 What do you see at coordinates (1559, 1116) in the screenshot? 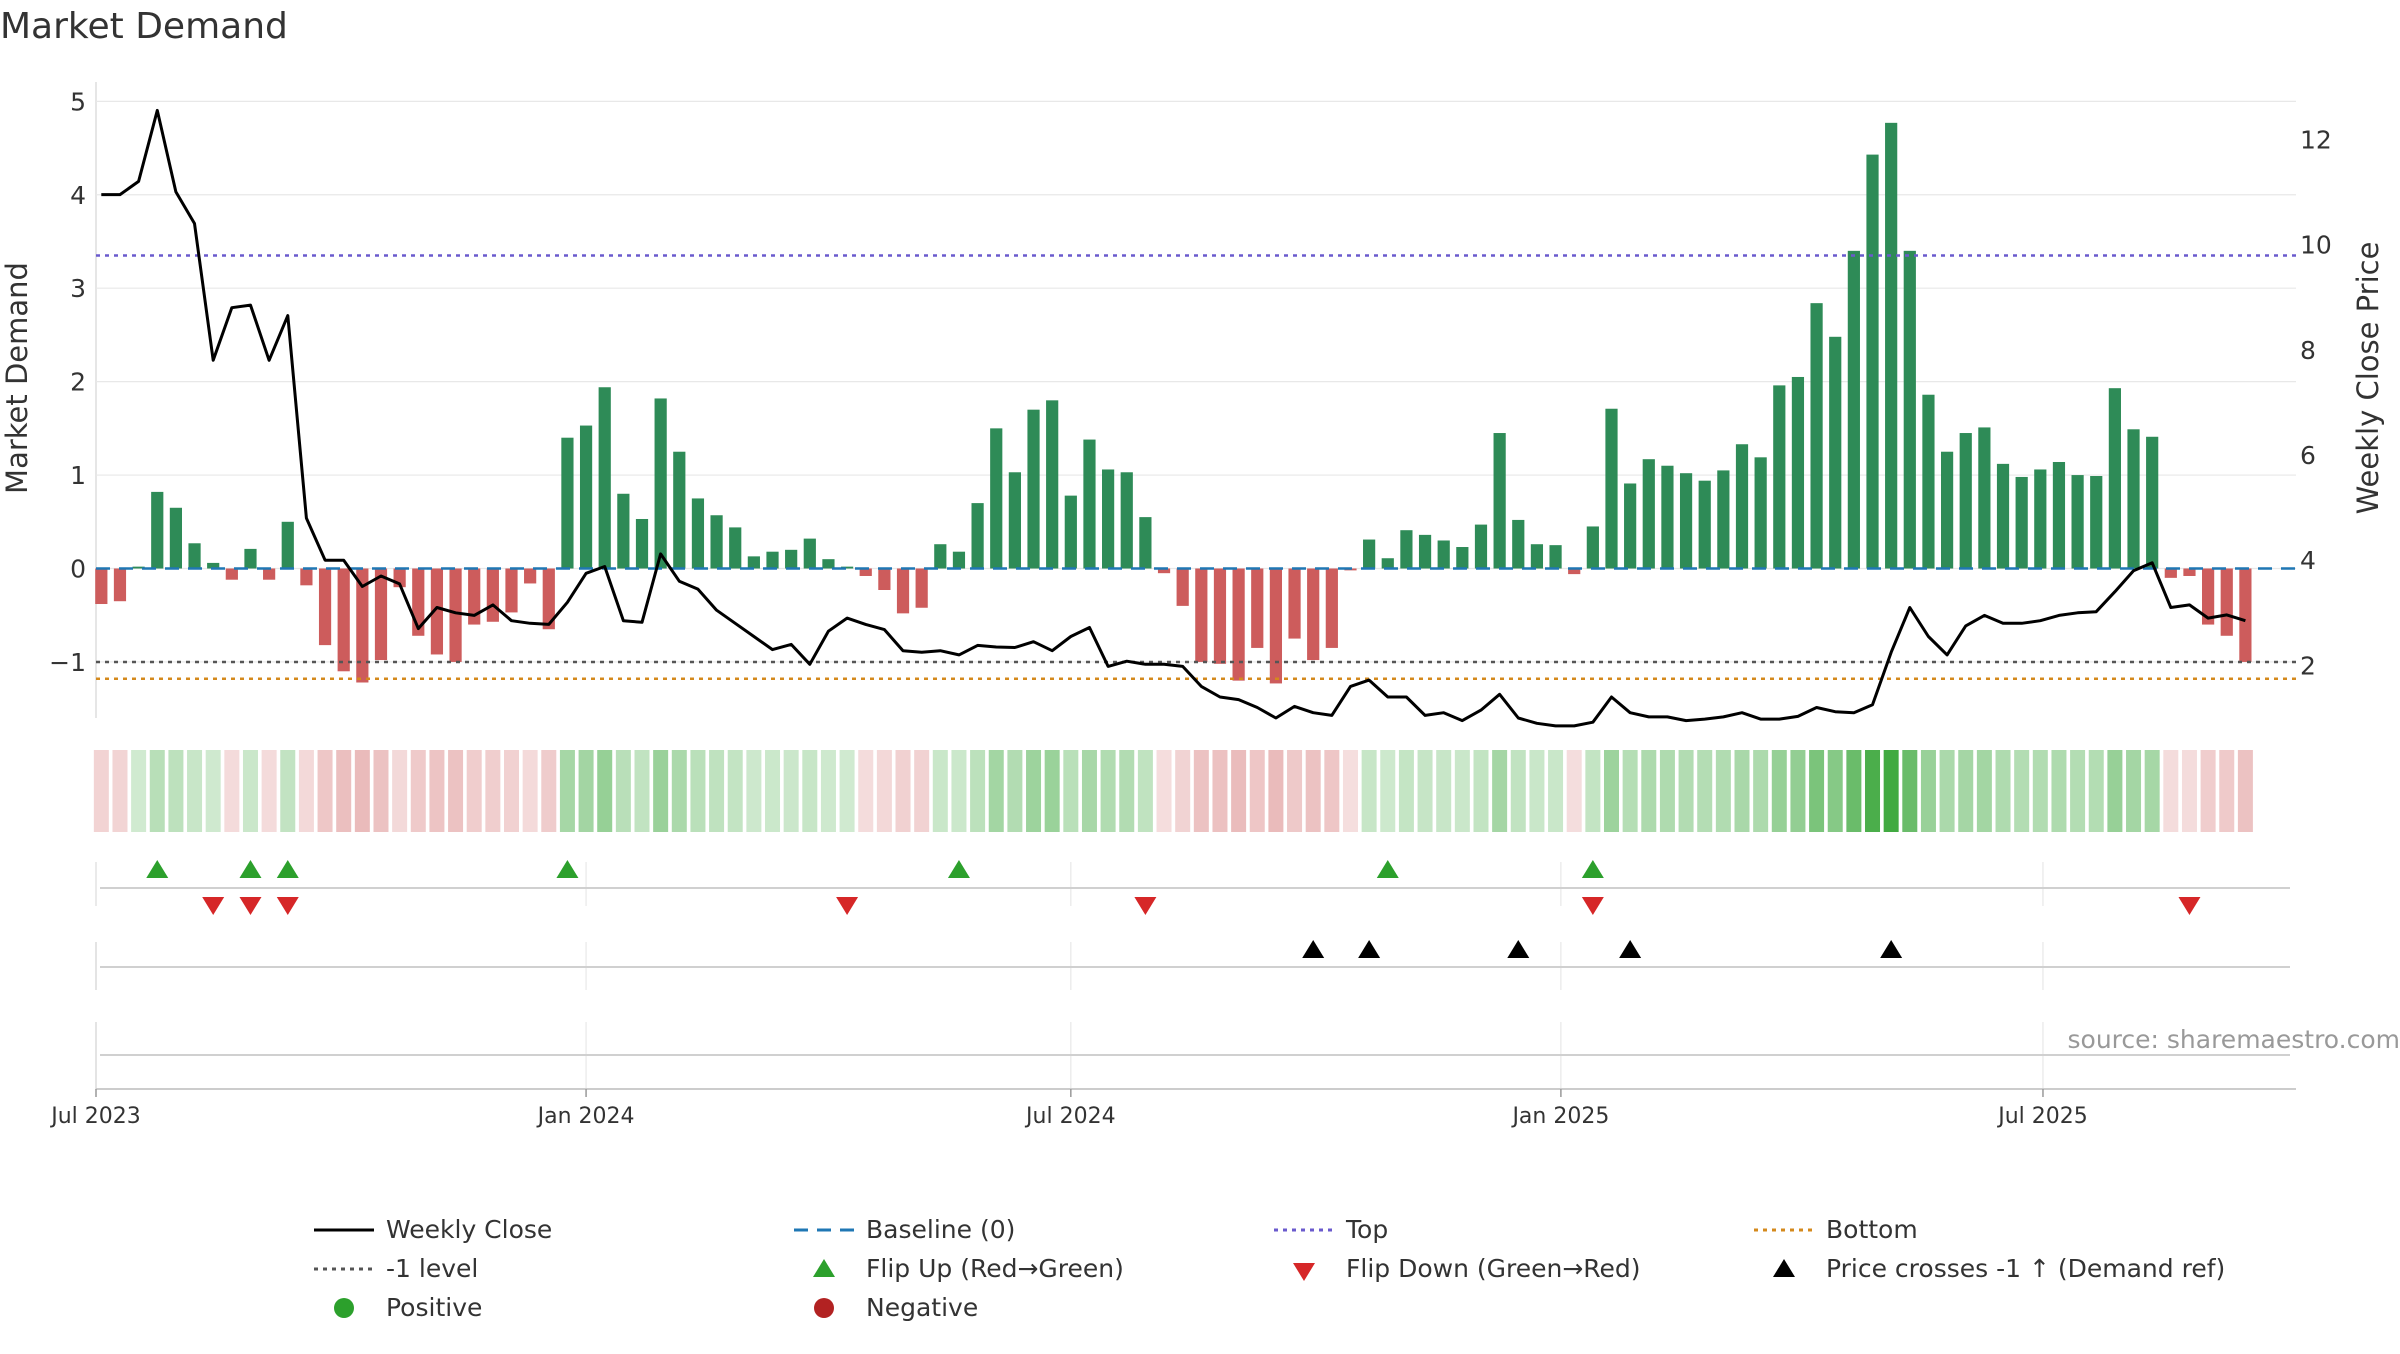
I see `x-tick-label: Jan 2025` at bounding box center [1559, 1116].